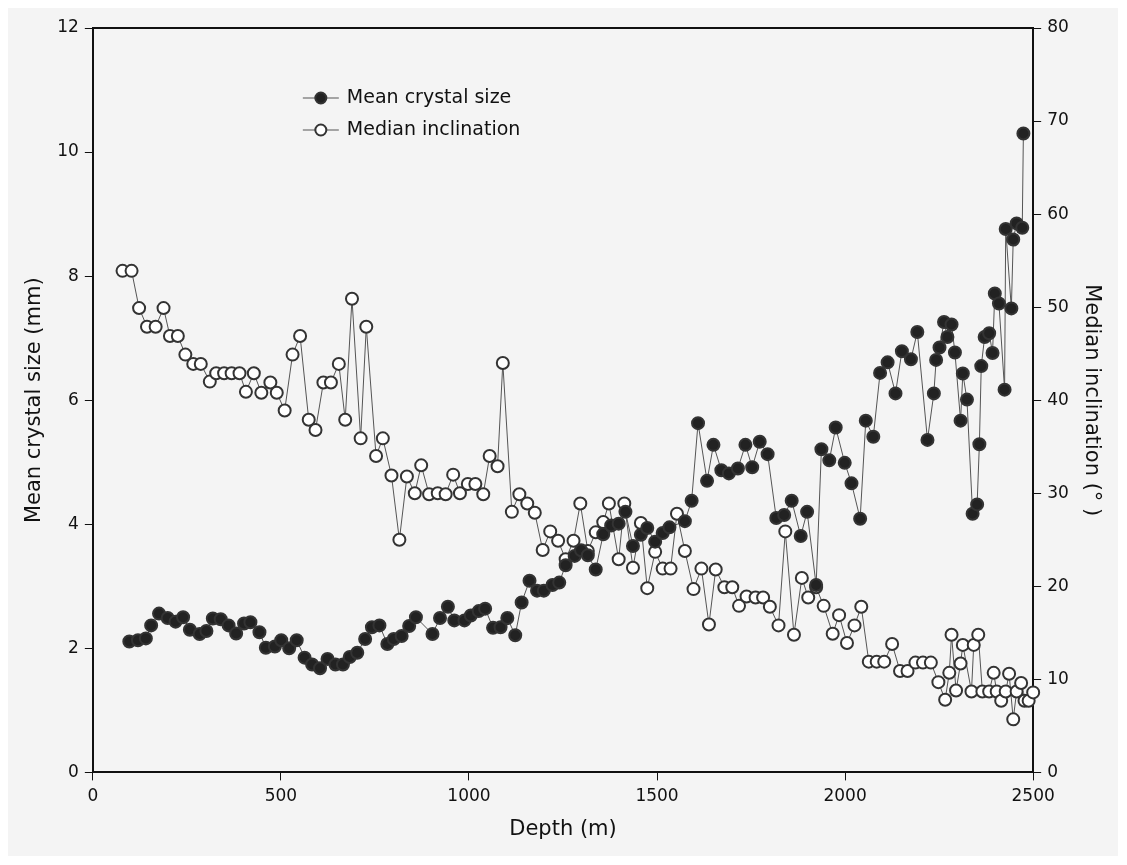 This screenshot has height=865, width=1127. I want to click on y-tick-label: 12, so click(68, 26).